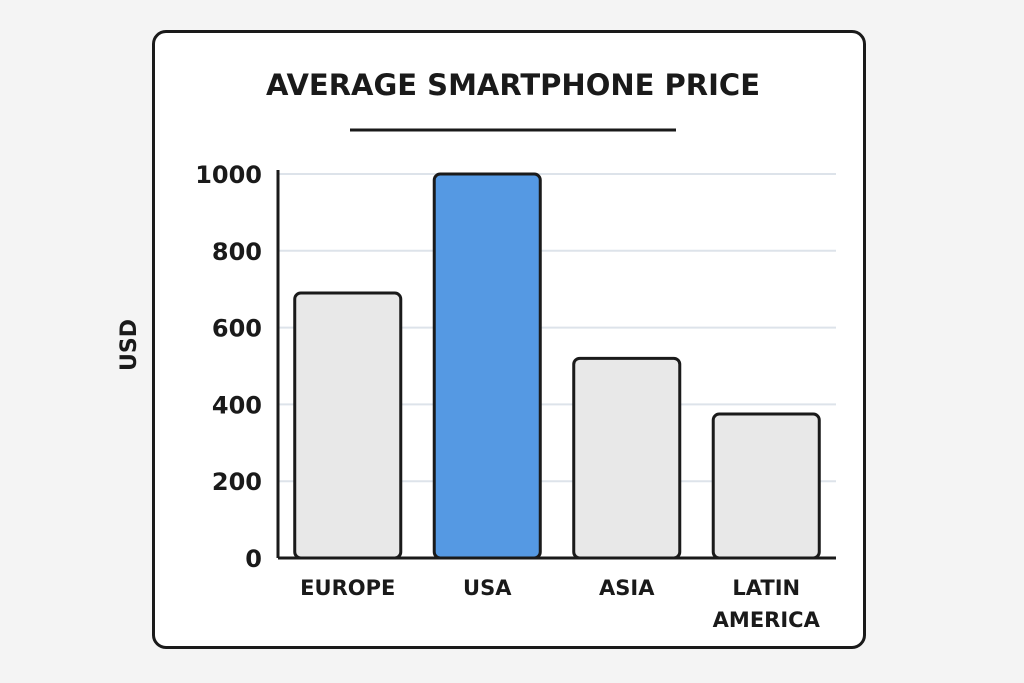 This screenshot has height=683, width=1024. What do you see at coordinates (228, 175) in the screenshot?
I see `y-tick-label: 1000` at bounding box center [228, 175].